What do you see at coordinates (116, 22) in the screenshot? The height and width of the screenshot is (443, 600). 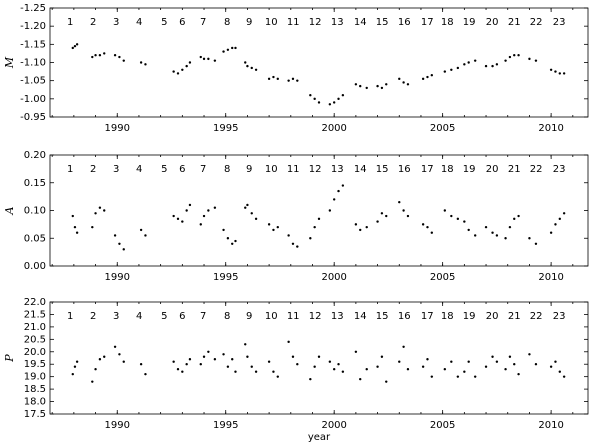 I see `cycle-label: 3` at bounding box center [116, 22].